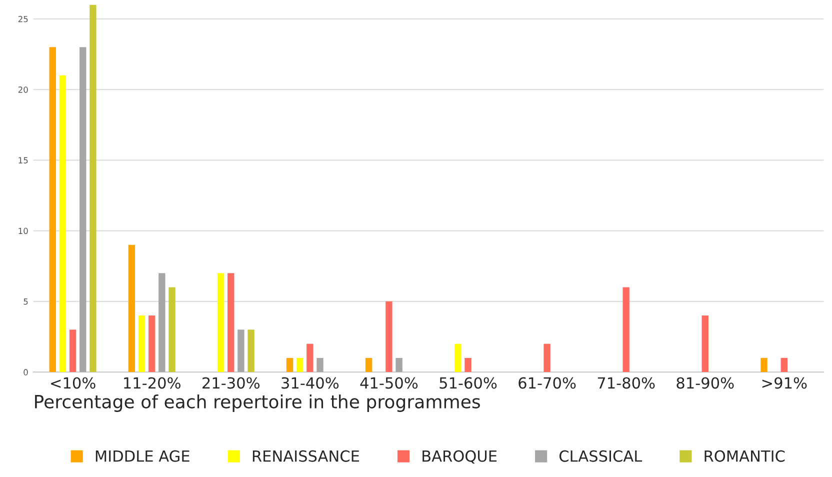  Describe the element at coordinates (23, 89) in the screenshot. I see `y-tick-label: 20` at that location.